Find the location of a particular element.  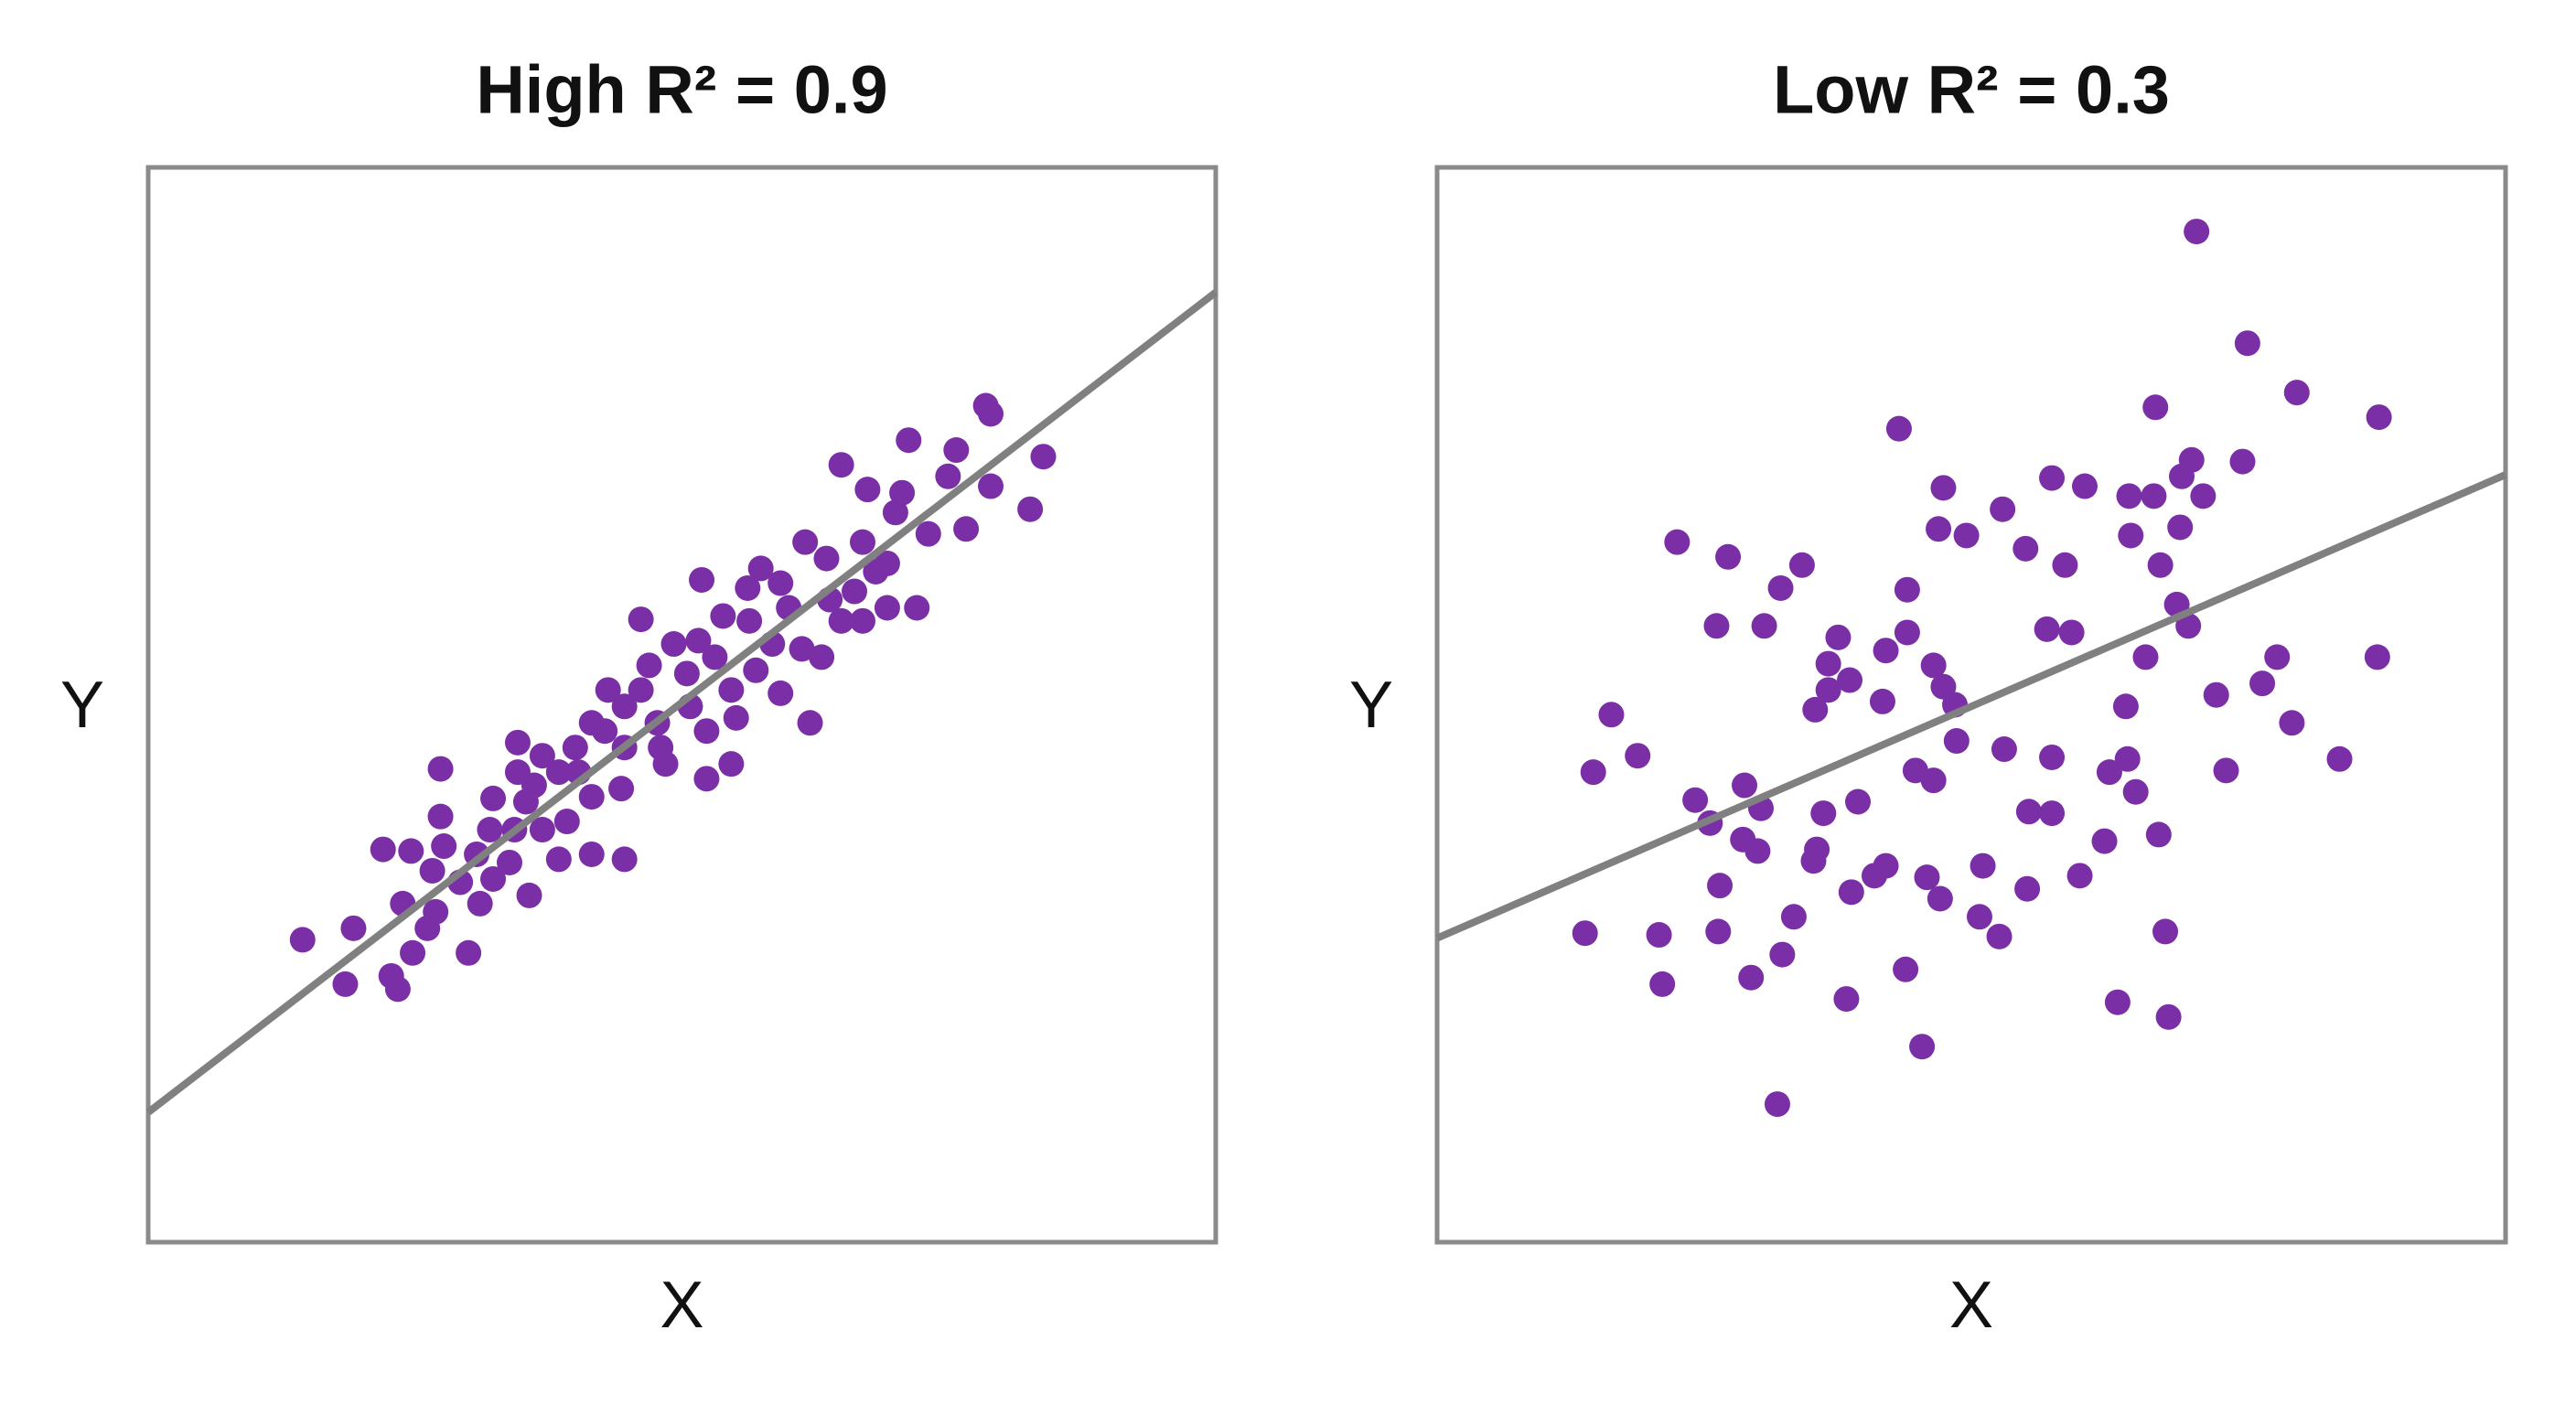

fit-line is located at coordinates (1971, 706).